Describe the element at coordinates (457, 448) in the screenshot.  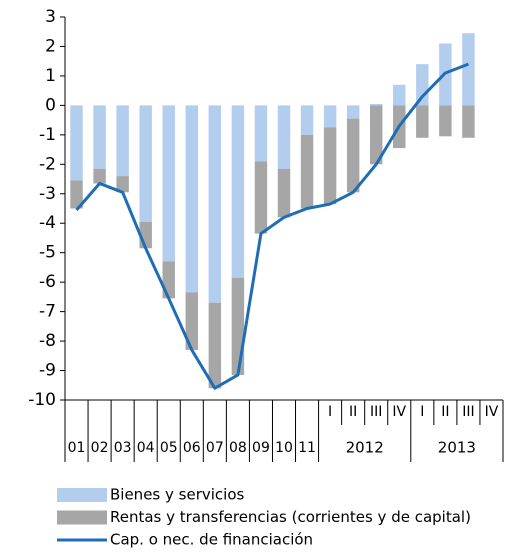
I see `group-label: 2013` at that location.